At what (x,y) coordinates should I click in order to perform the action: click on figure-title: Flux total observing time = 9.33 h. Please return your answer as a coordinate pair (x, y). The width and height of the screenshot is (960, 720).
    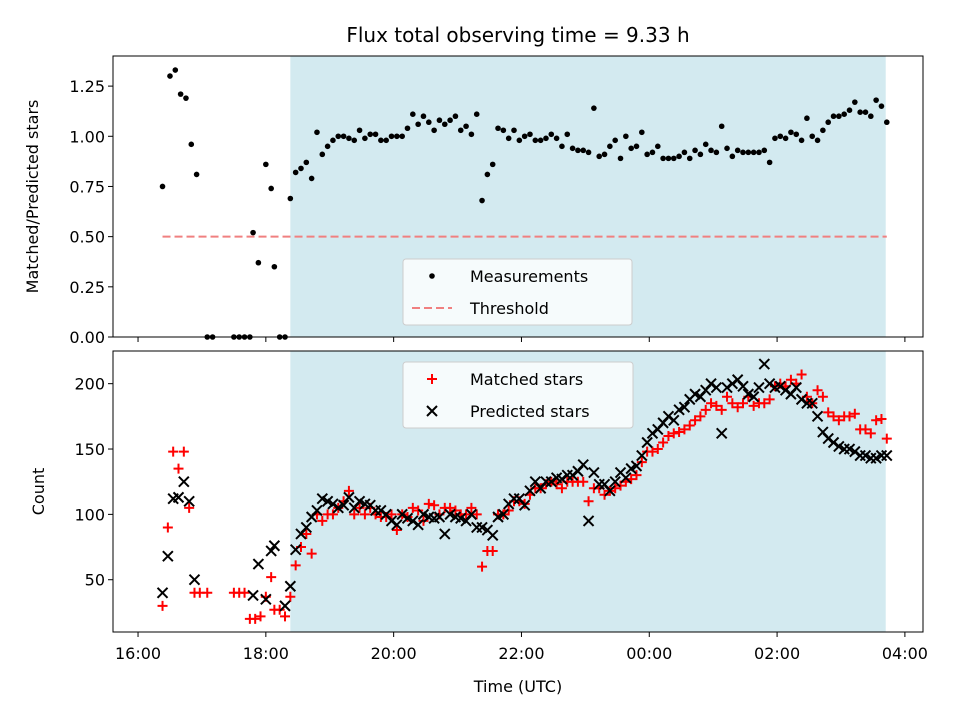
    Looking at the image, I should click on (517, 35).